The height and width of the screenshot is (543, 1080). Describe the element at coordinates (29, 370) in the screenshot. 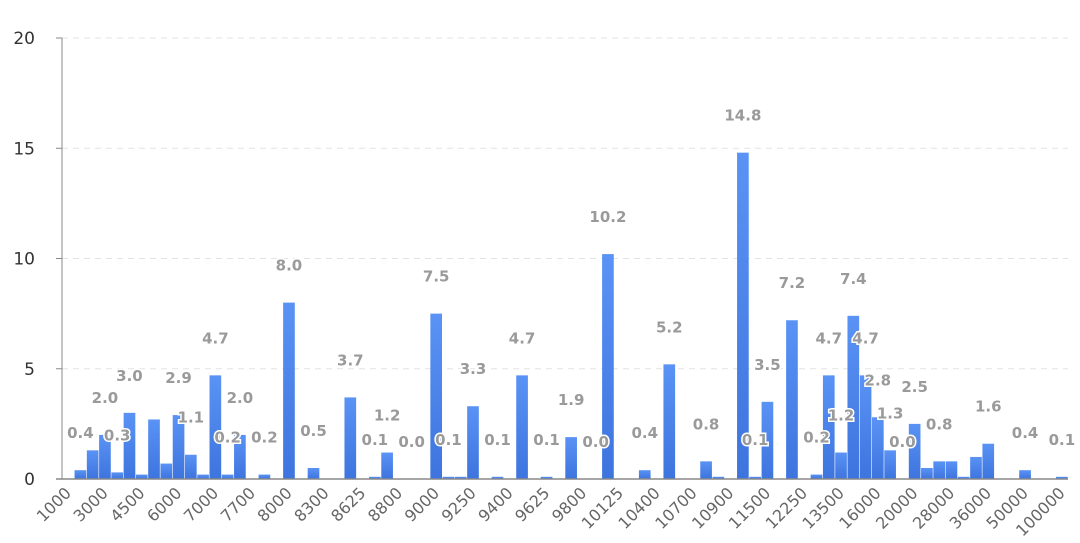

I see `y-tick-label: 5` at that location.